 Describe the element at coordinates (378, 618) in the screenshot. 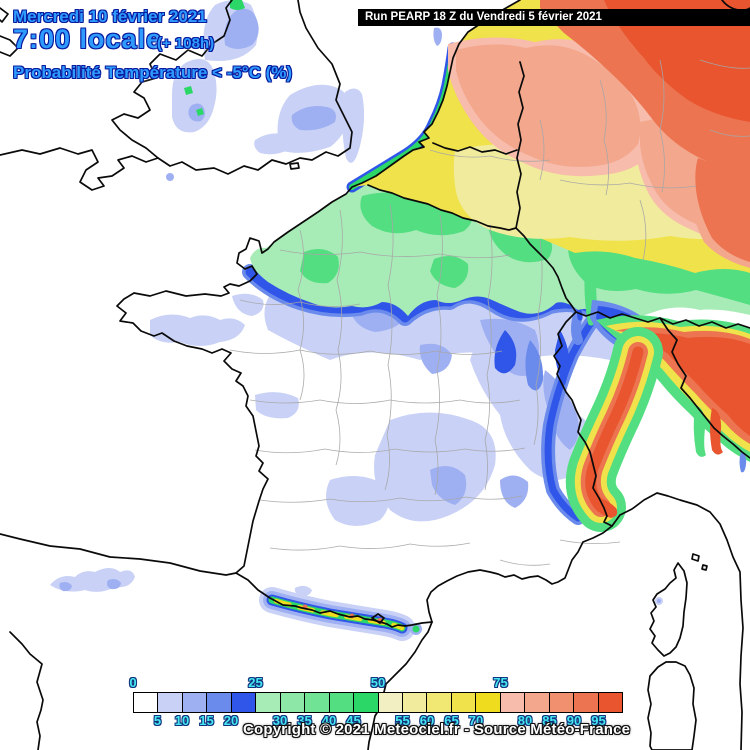

I see `andorra-border` at that location.